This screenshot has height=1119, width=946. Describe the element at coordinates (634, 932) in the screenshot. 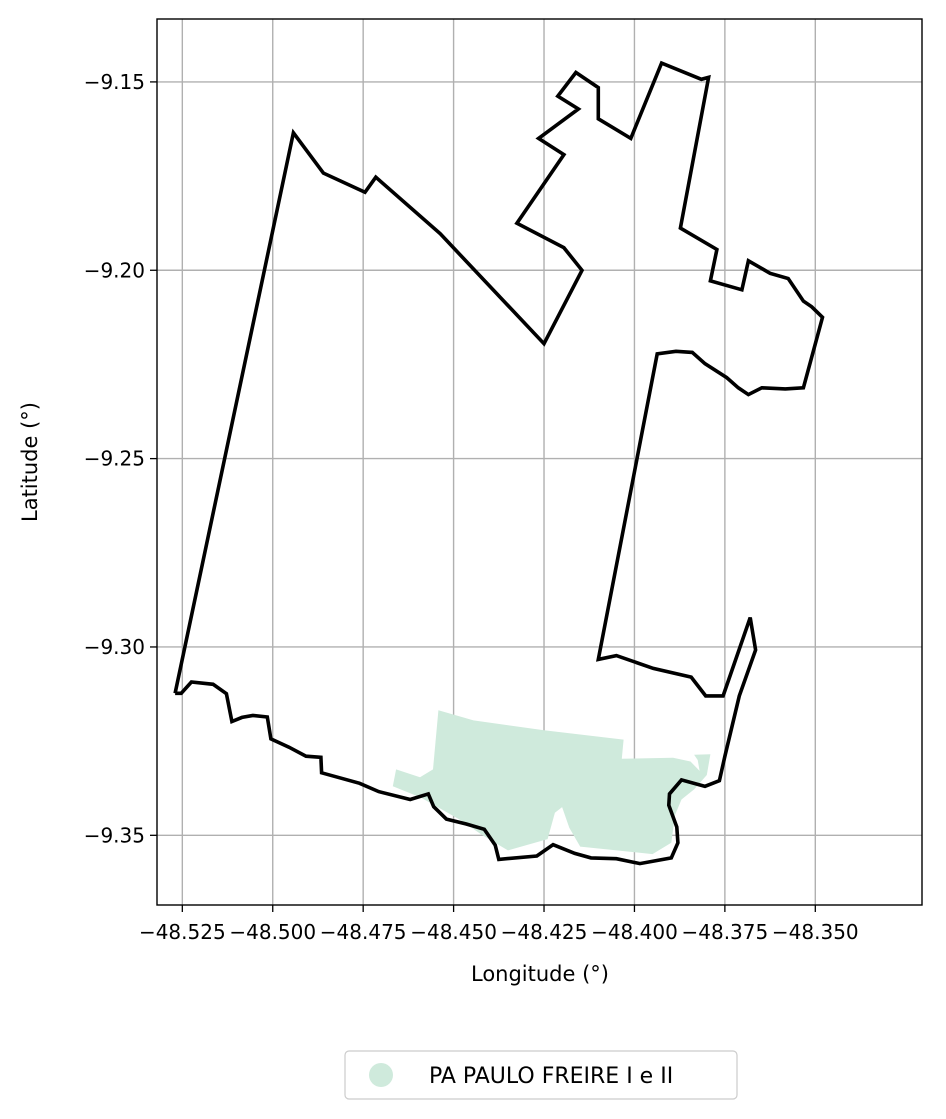

I see `x-tick-label: −48.400` at that location.